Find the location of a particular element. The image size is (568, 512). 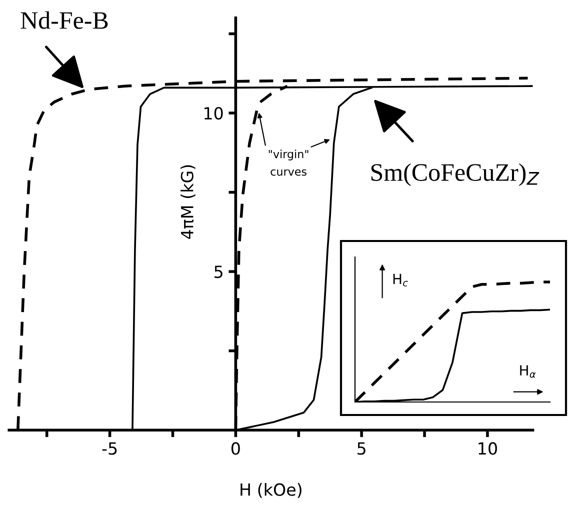

x-axis-title: H$_{α}$ is located at coordinates (528, 371).